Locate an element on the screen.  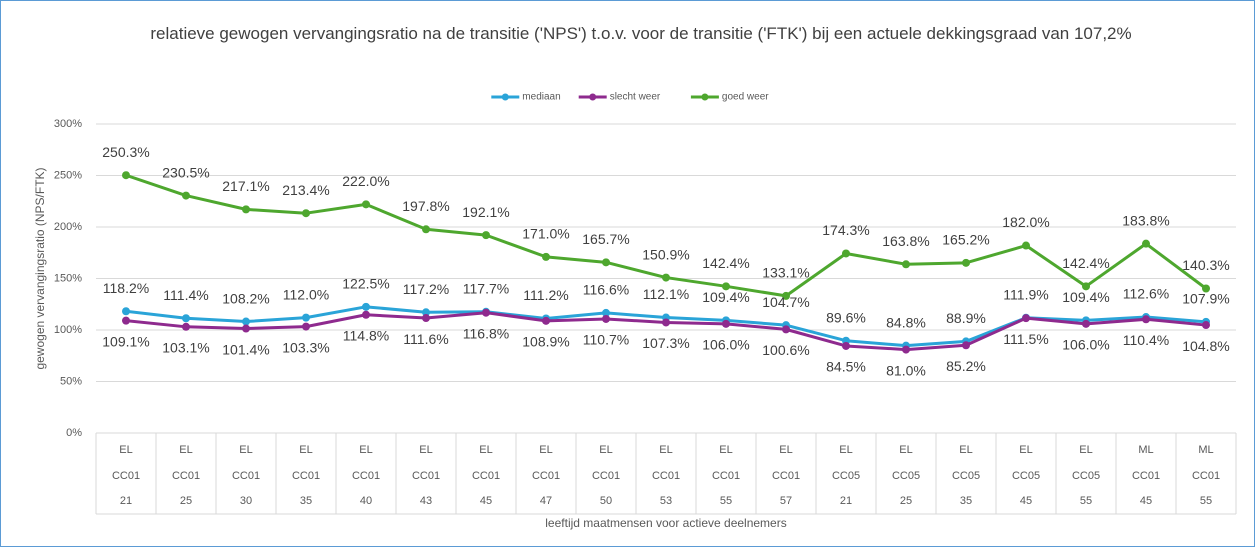
value-label: 111.2% is located at coordinates (545, 295).